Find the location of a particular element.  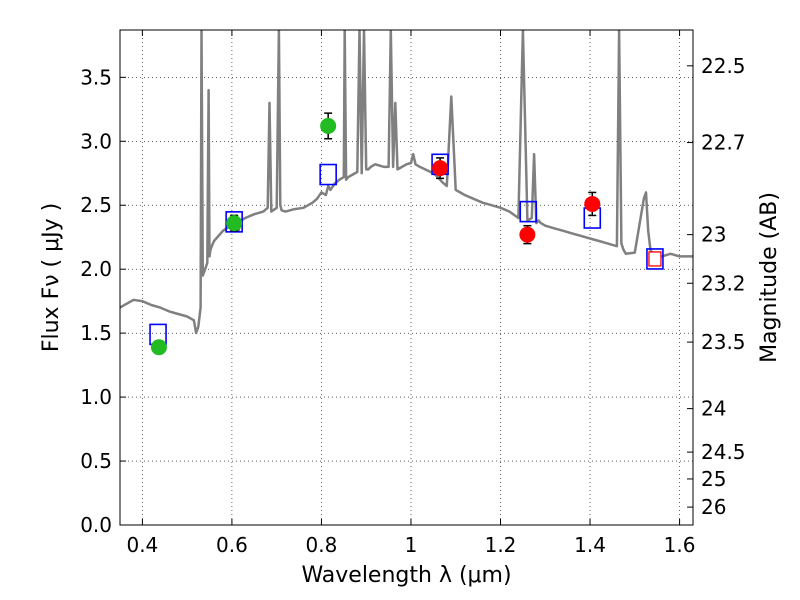

x-tick-label: 1 is located at coordinates (411, 545).